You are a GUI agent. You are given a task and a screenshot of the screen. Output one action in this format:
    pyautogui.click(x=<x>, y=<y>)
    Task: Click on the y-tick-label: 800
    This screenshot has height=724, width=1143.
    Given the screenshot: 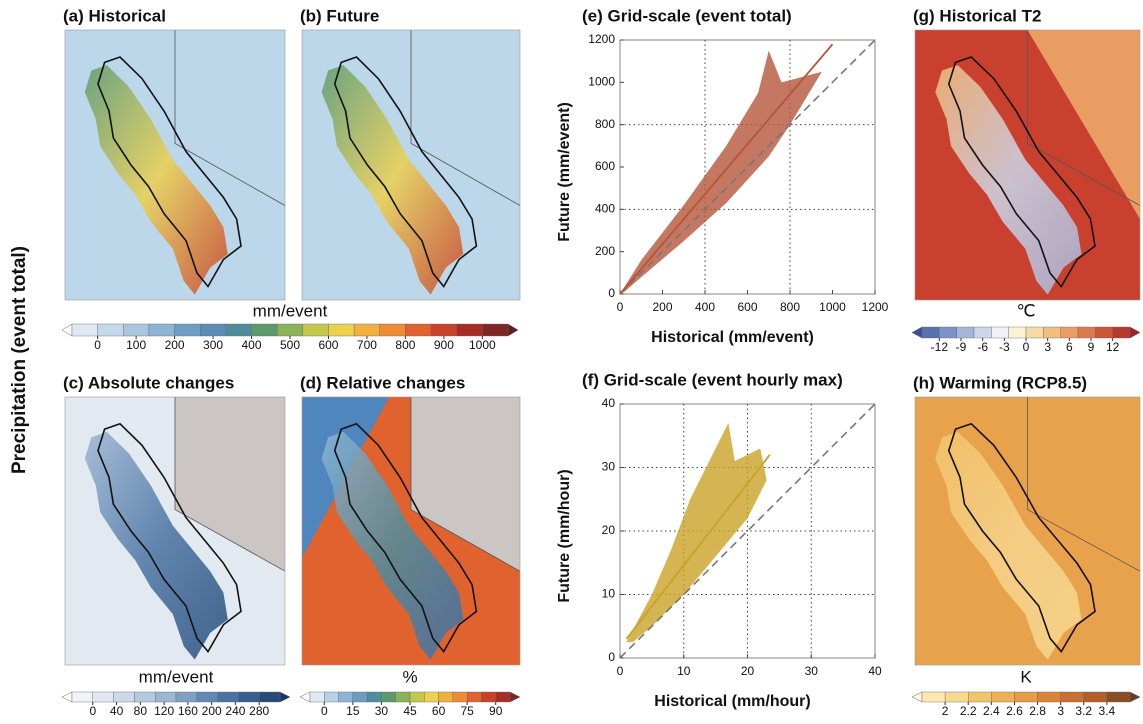 What is the action you would take?
    pyautogui.click(x=605, y=124)
    